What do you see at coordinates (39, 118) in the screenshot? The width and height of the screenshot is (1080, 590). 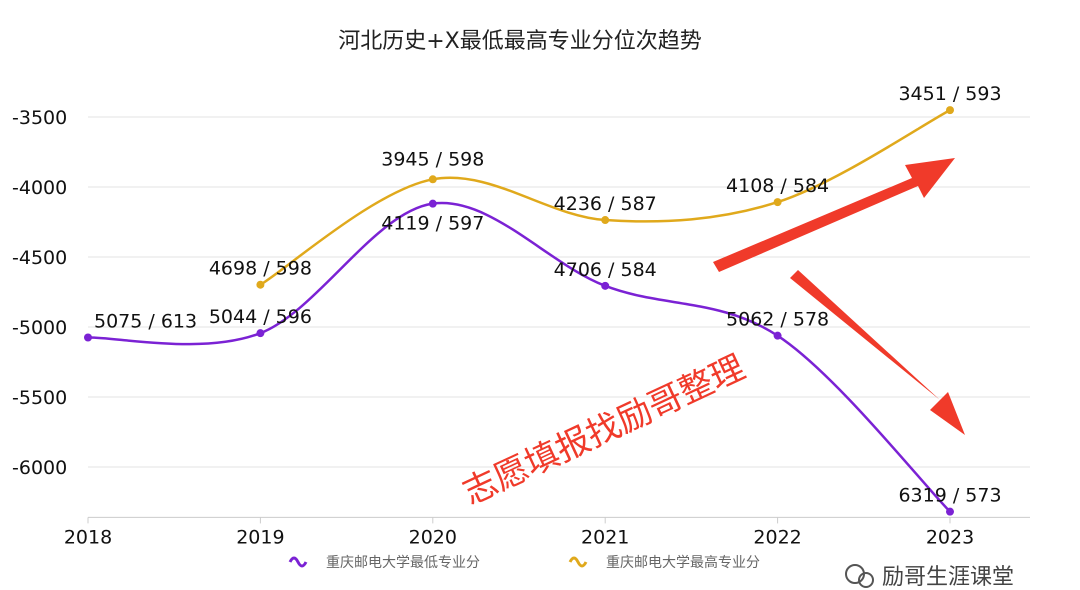 I see `y-tick-label: -3500` at bounding box center [39, 118].